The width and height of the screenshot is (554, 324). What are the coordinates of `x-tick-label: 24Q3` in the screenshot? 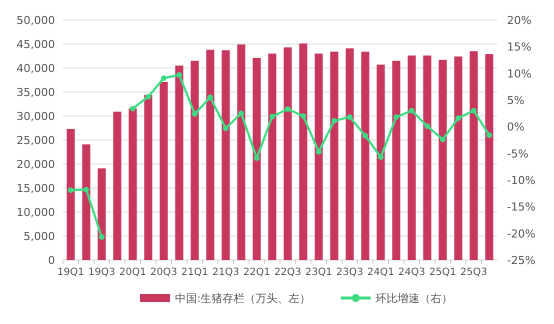 It's located at (412, 272).